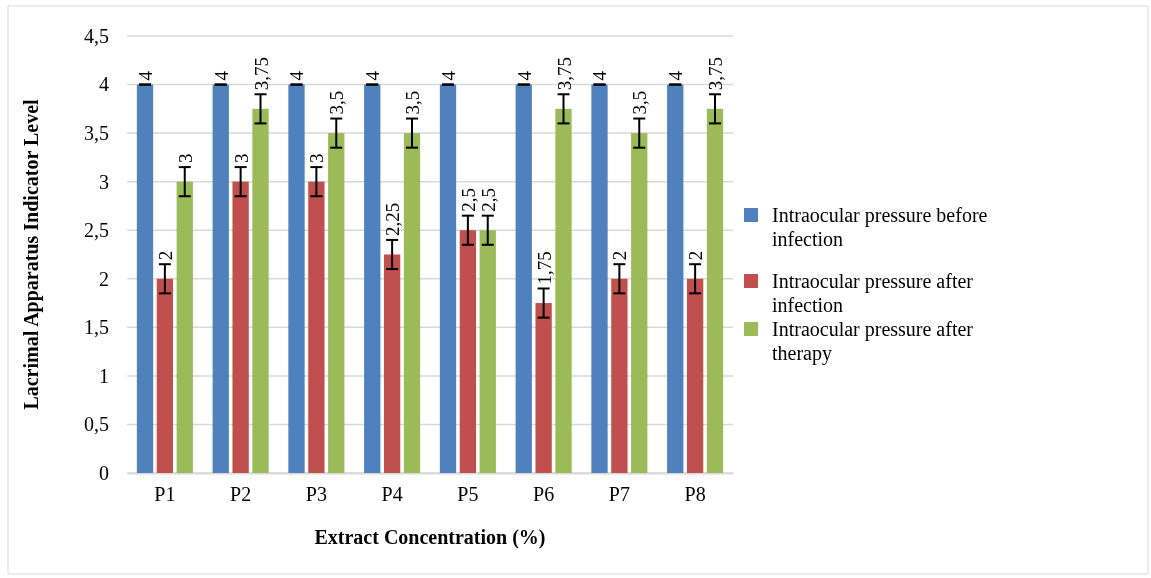  What do you see at coordinates (96, 327) in the screenshot?
I see `y-tick-label: 1,5` at bounding box center [96, 327].